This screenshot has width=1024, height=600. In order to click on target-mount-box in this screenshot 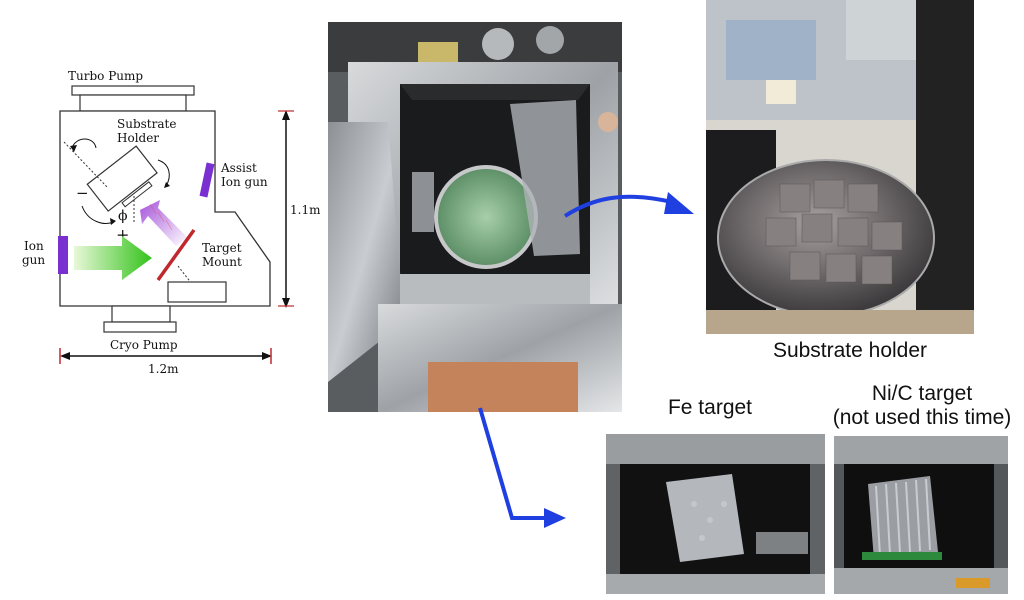, I will do `click(197, 292)`.